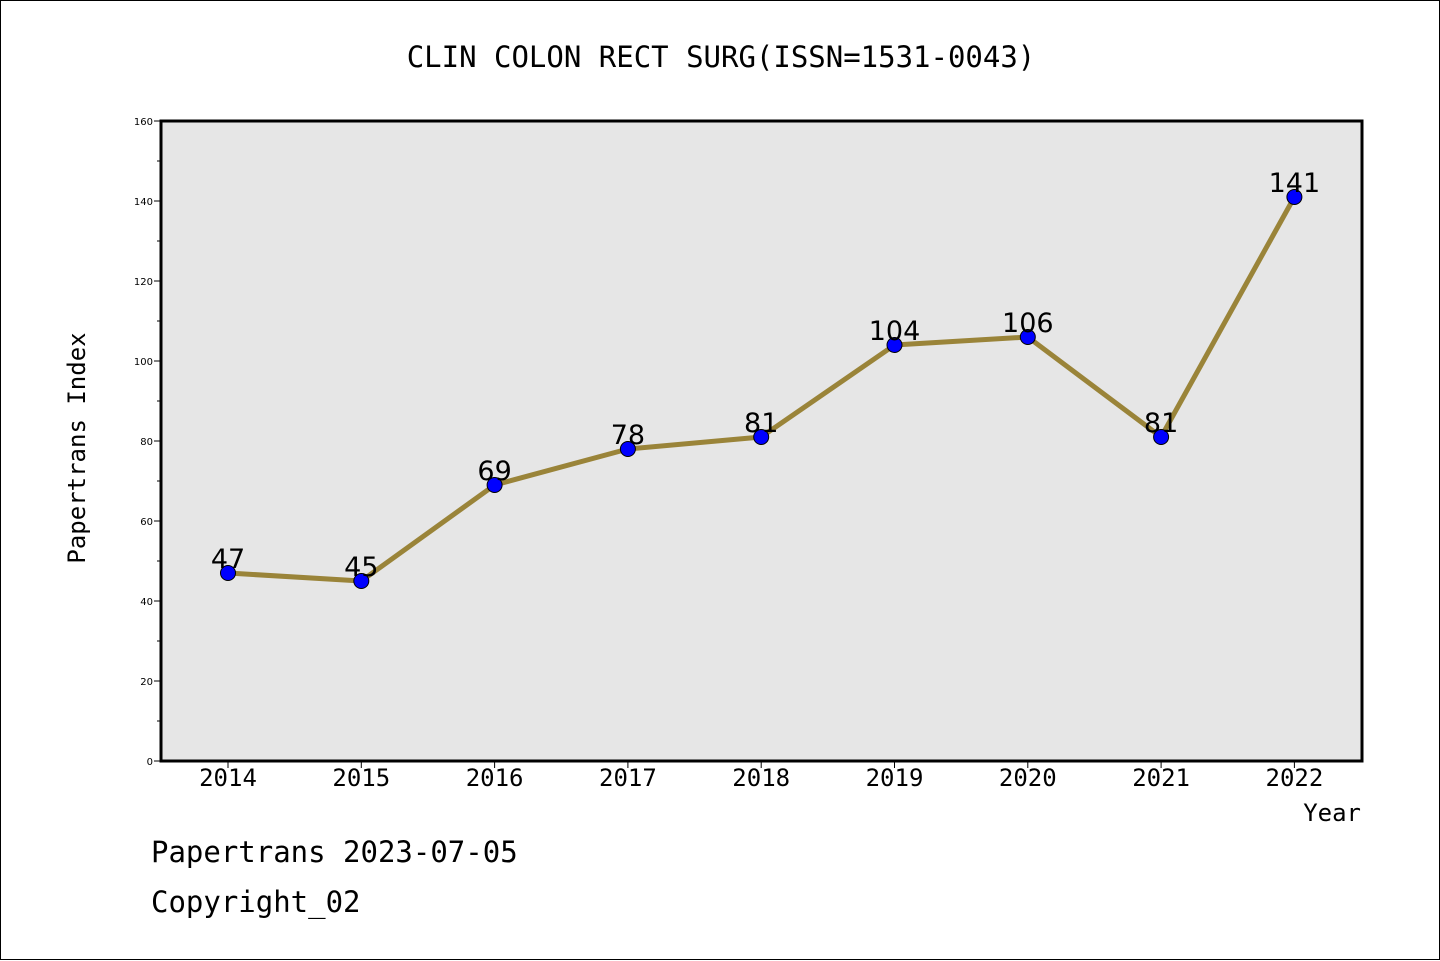 The image size is (1440, 961). What do you see at coordinates (150, 762) in the screenshot?
I see `y-tick-label: 0` at bounding box center [150, 762].